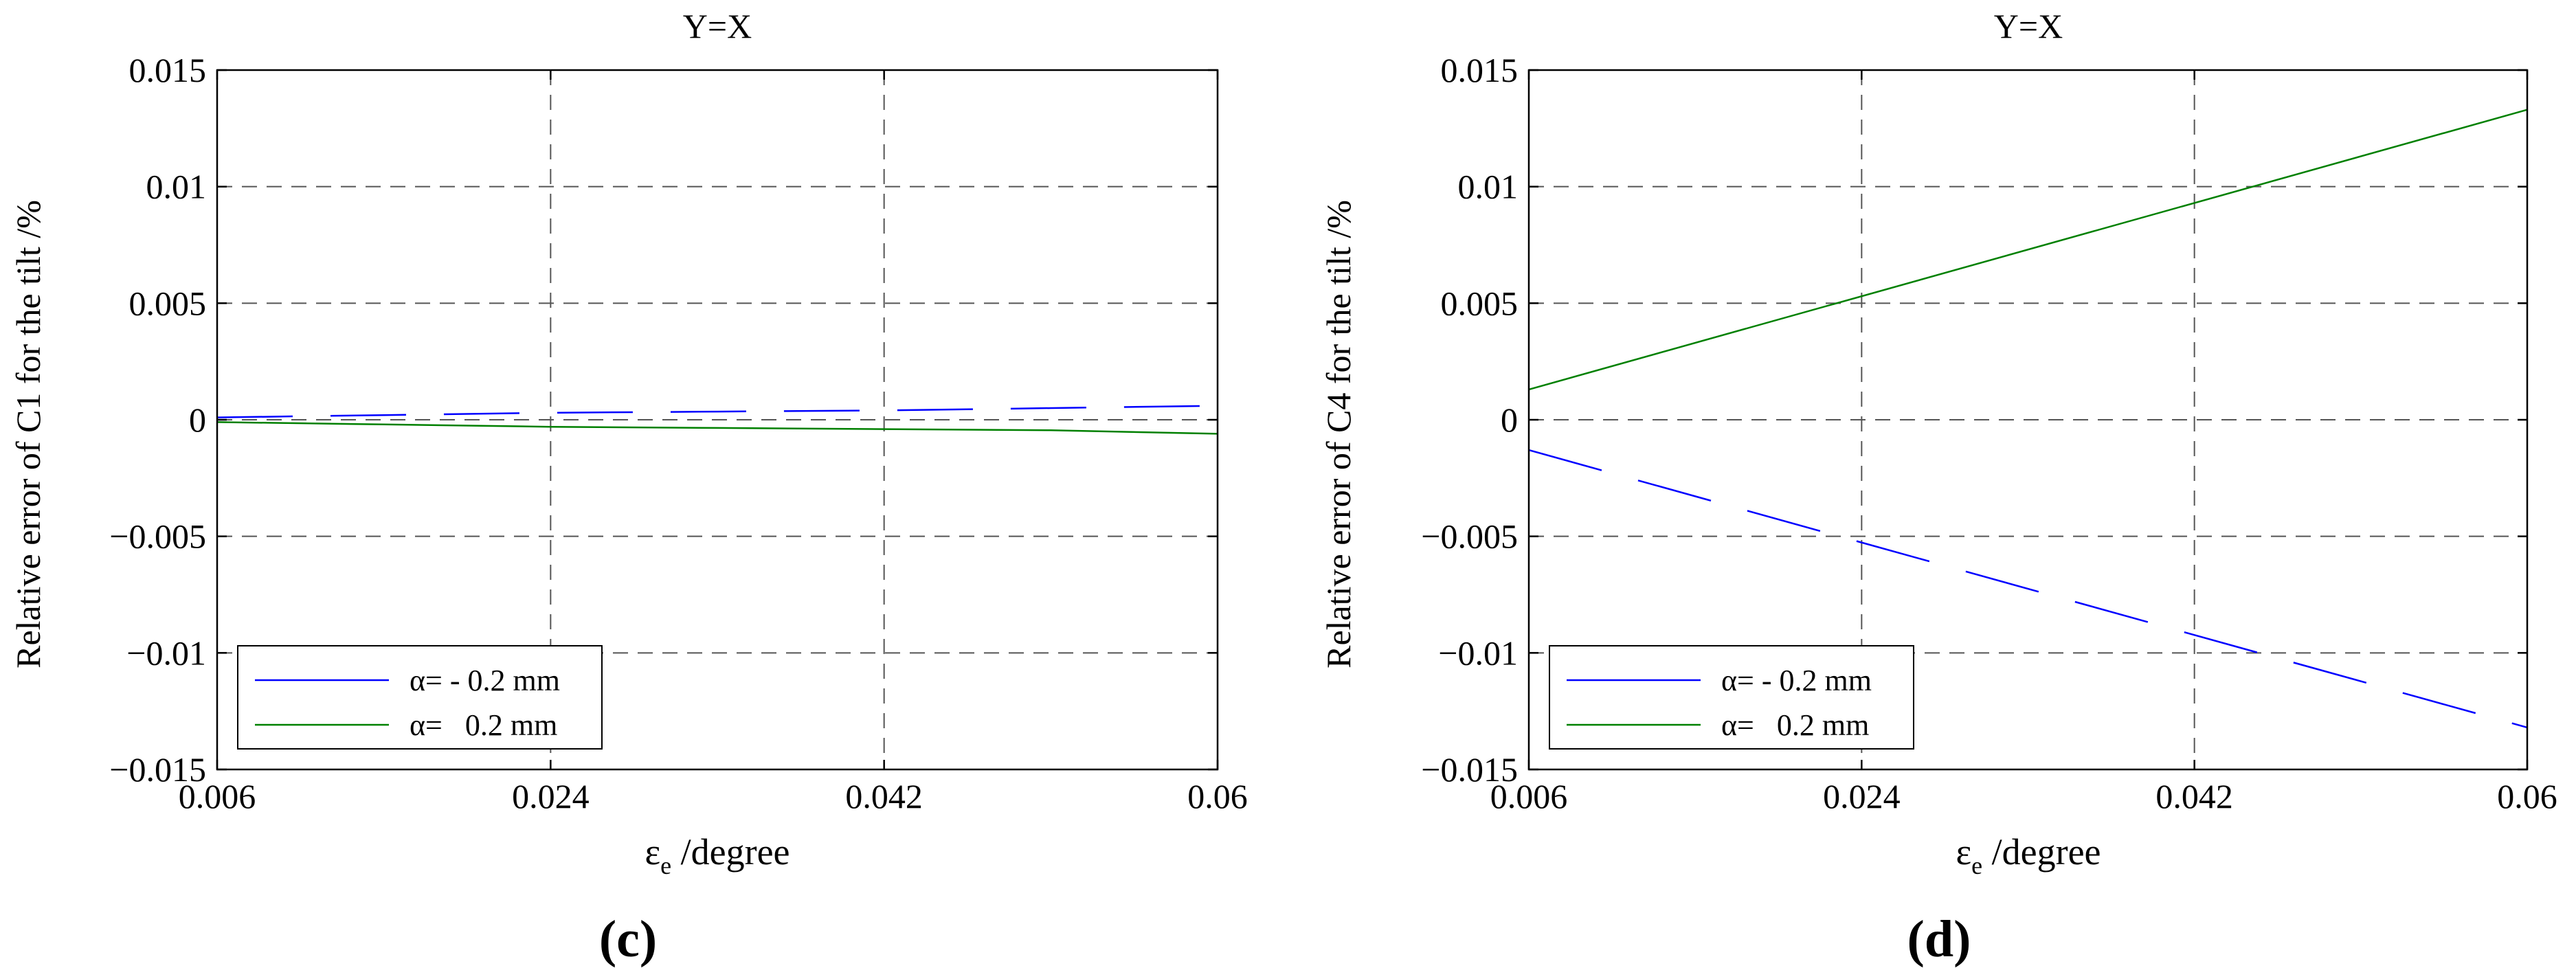  I want to click on y-axis-label: Relative error of C1 for the tilt /%, so click(28, 434).